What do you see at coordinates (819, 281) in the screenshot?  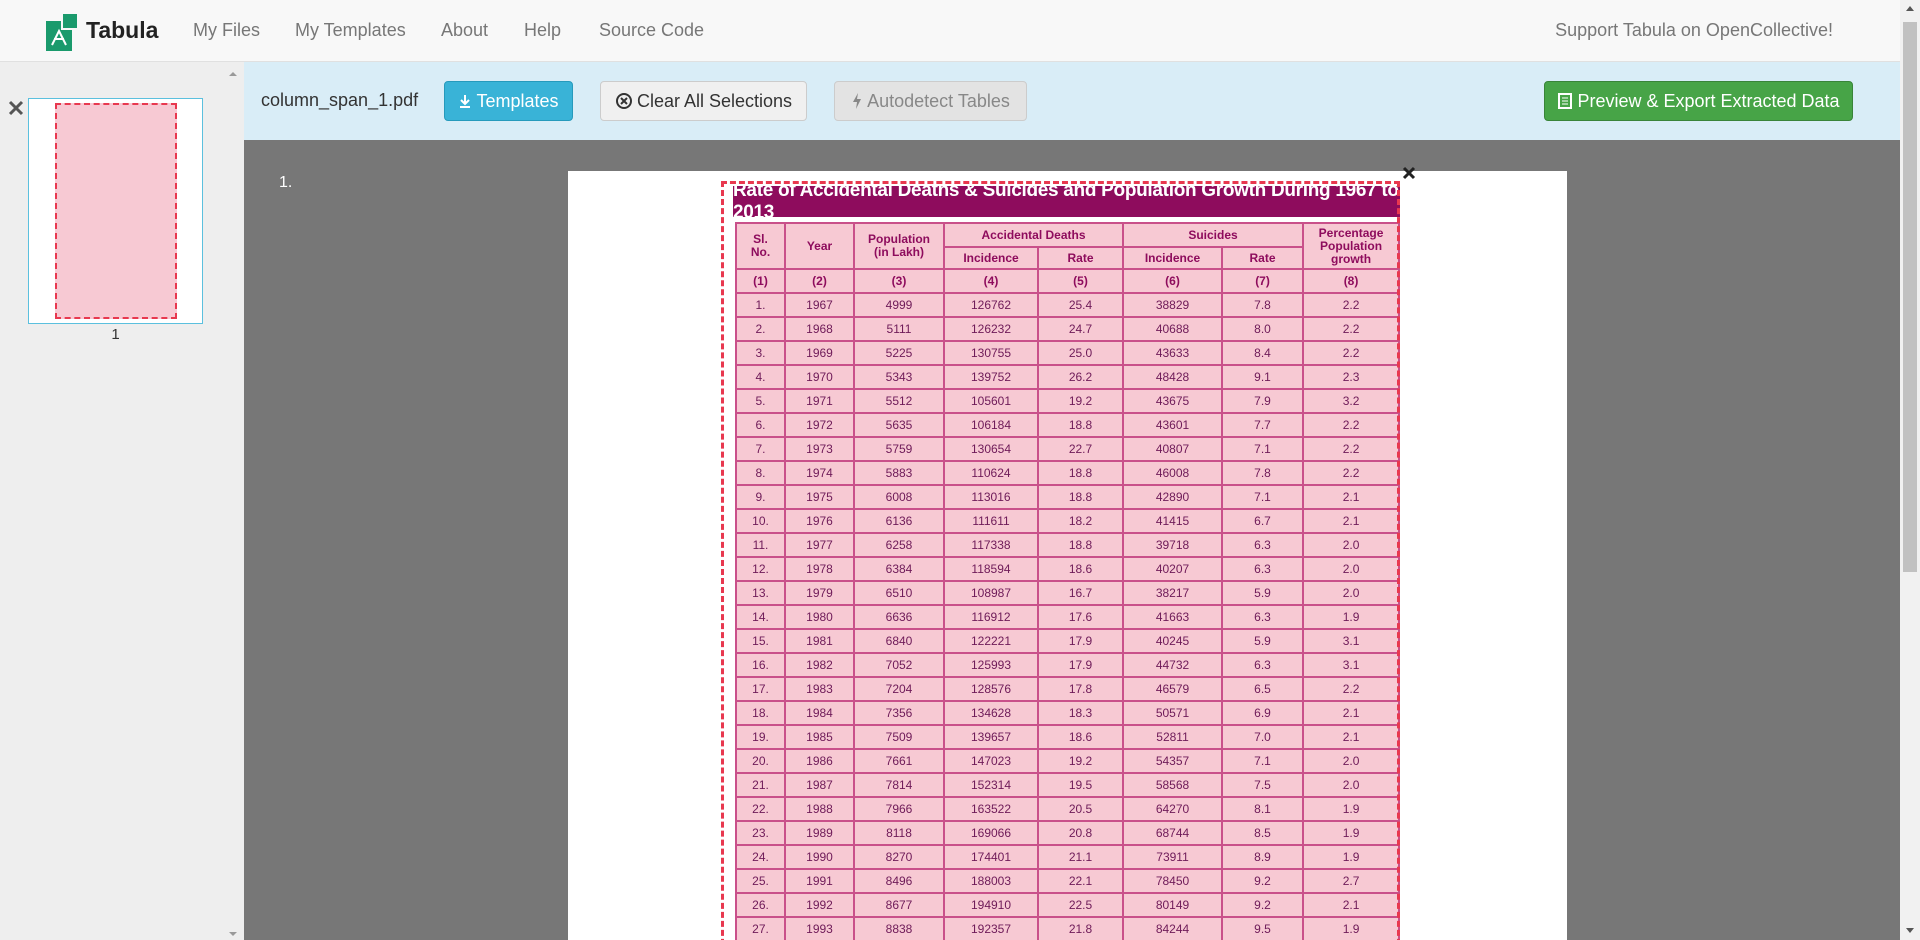 I see `table-cell: (2)` at bounding box center [819, 281].